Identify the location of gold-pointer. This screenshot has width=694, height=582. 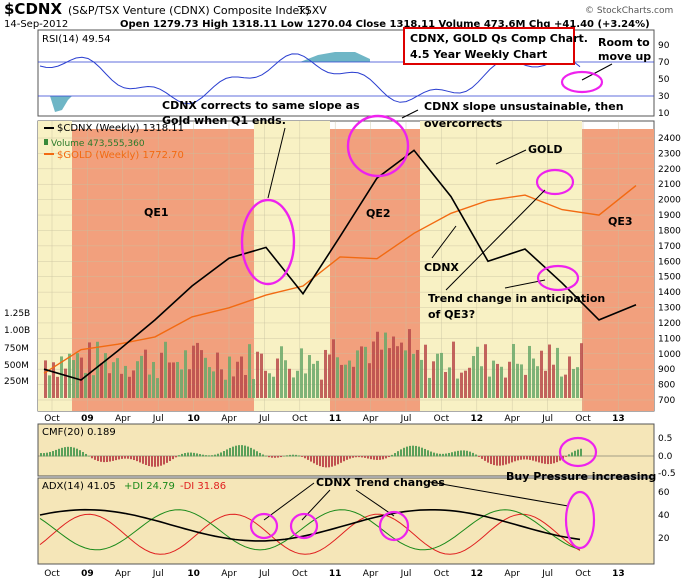
(511, 157).